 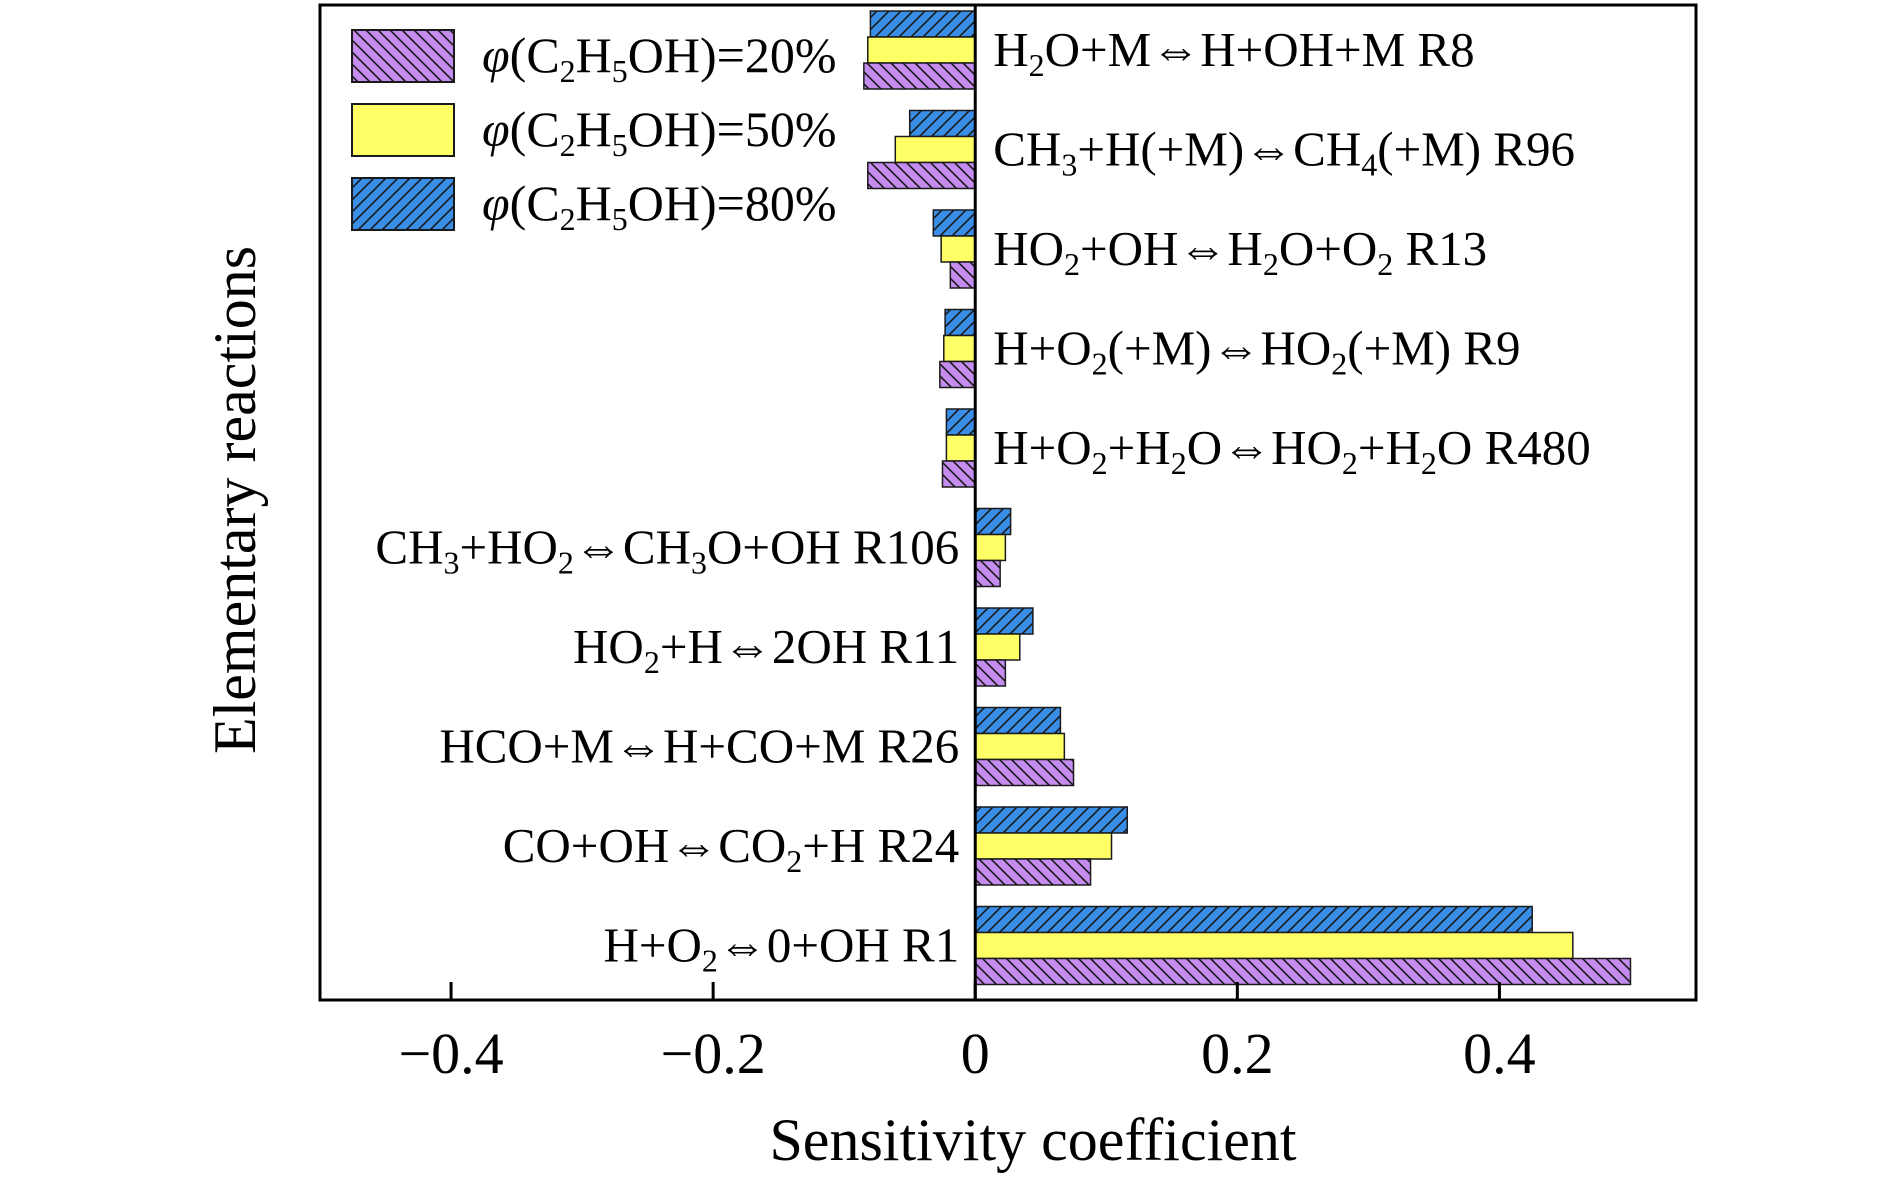 I want to click on category-label-6: HO2+H⇔2OH R11, so click(x=766, y=649).